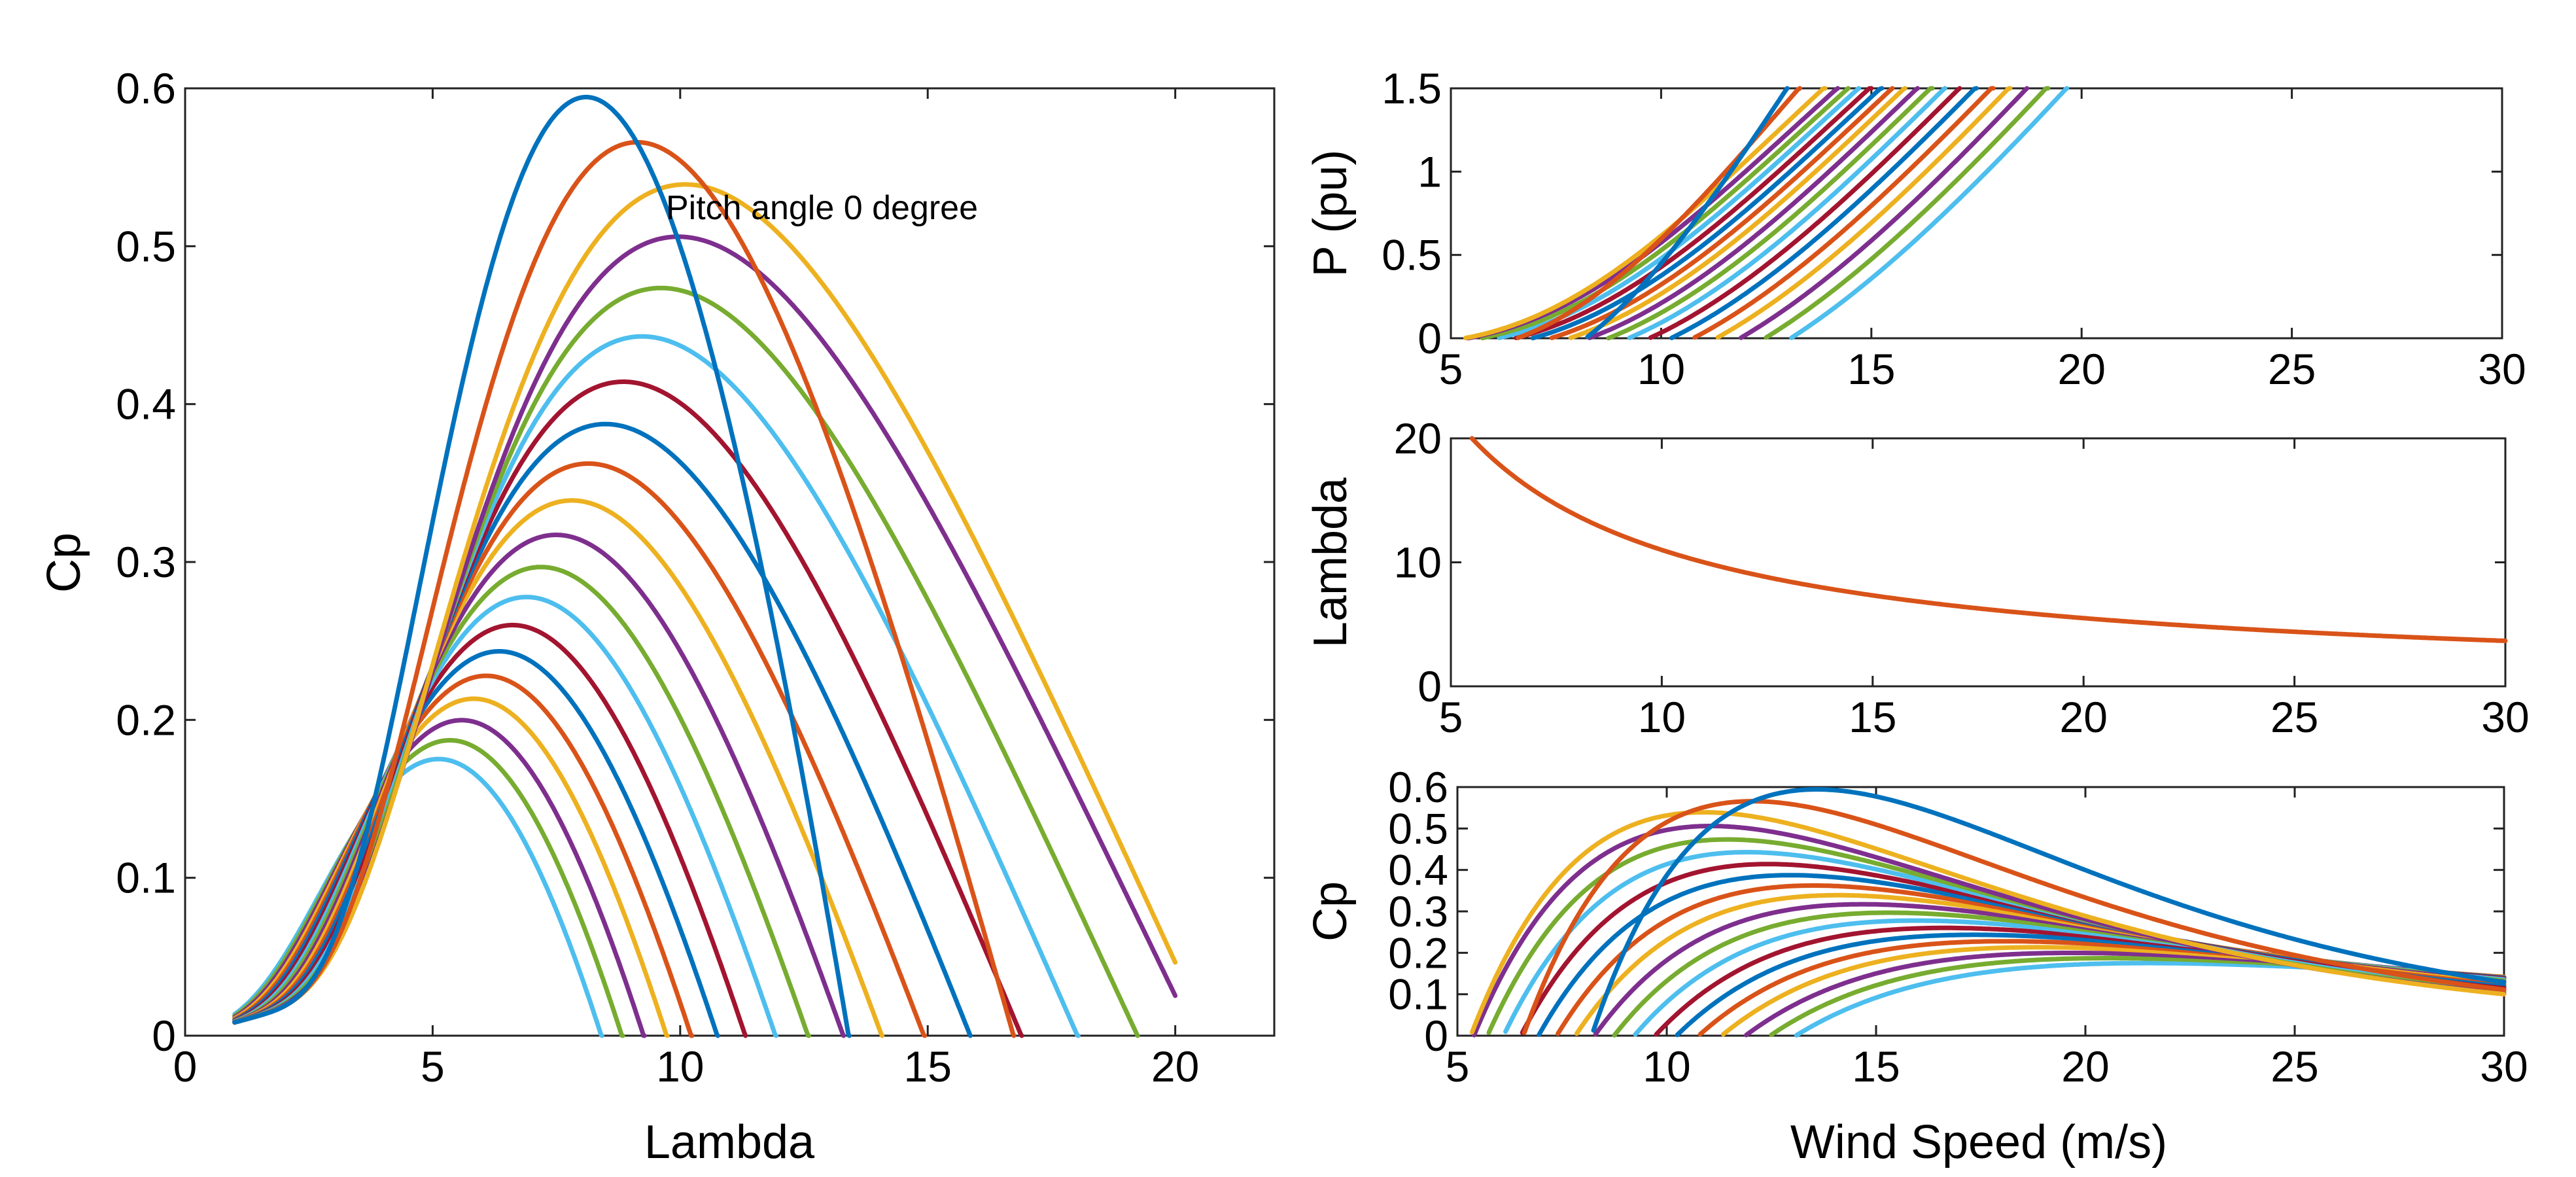 This screenshot has width=2576, height=1177. I want to click on lambda-wind-ylabel: Lambda, so click(1330, 562).